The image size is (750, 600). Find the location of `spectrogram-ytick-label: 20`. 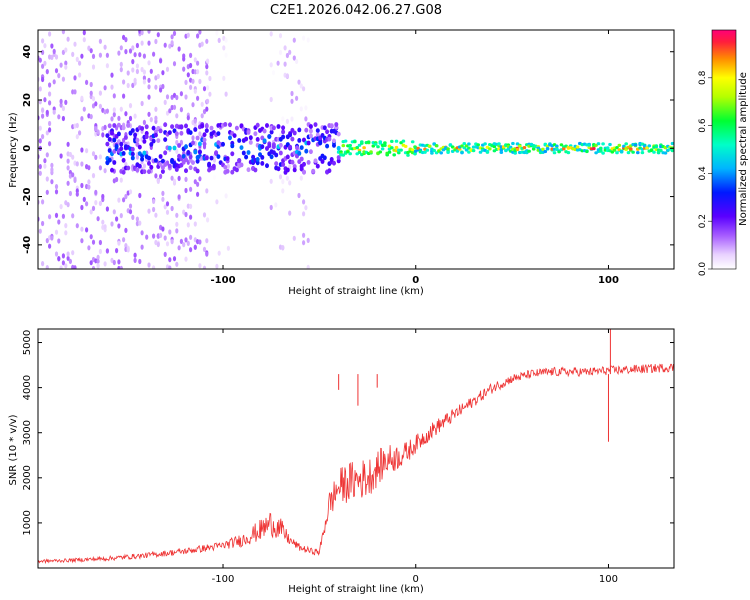

spectrogram-ytick-label: 20 is located at coordinates (27, 100).